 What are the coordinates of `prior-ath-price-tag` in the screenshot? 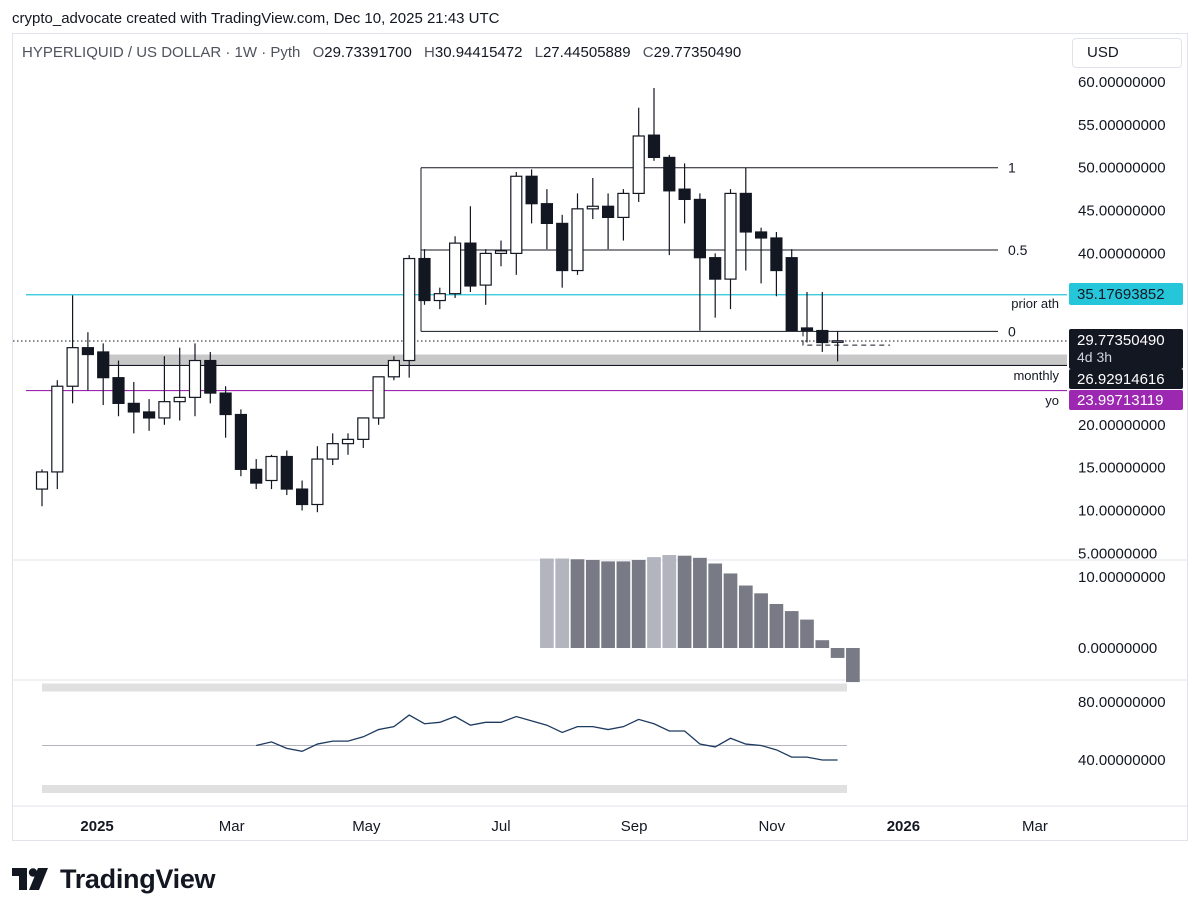 It's located at (1126, 294).